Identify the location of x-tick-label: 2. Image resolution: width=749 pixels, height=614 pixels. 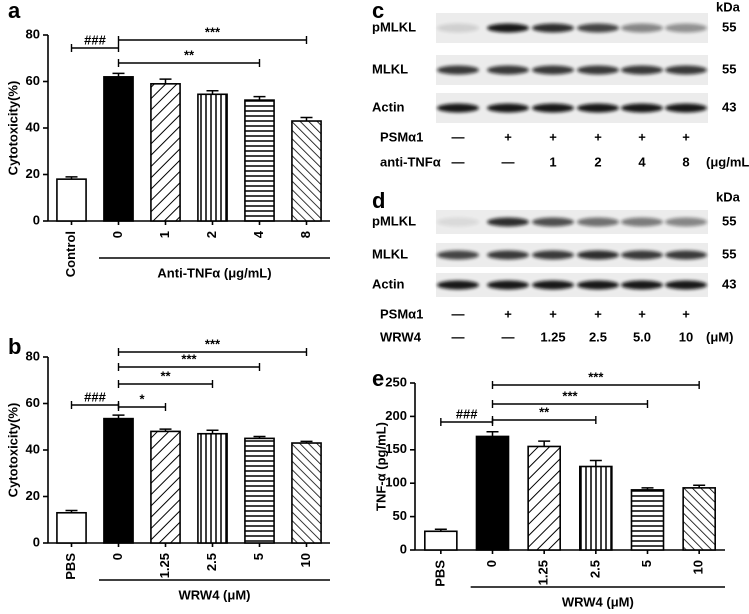
(211, 234).